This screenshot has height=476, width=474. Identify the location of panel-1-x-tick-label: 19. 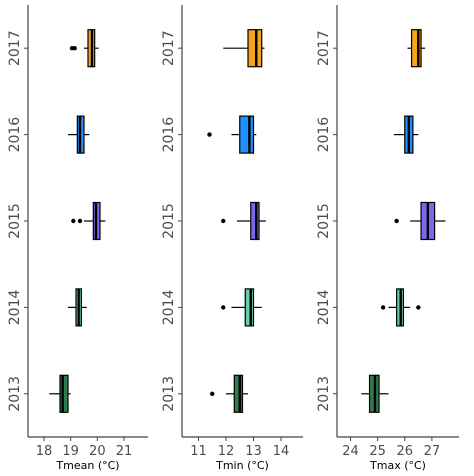
(70, 451).